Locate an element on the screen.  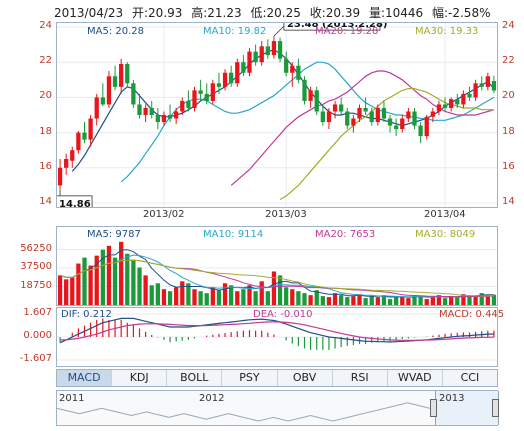
quote-low: 低:20.25 is located at coordinates (275, 13).